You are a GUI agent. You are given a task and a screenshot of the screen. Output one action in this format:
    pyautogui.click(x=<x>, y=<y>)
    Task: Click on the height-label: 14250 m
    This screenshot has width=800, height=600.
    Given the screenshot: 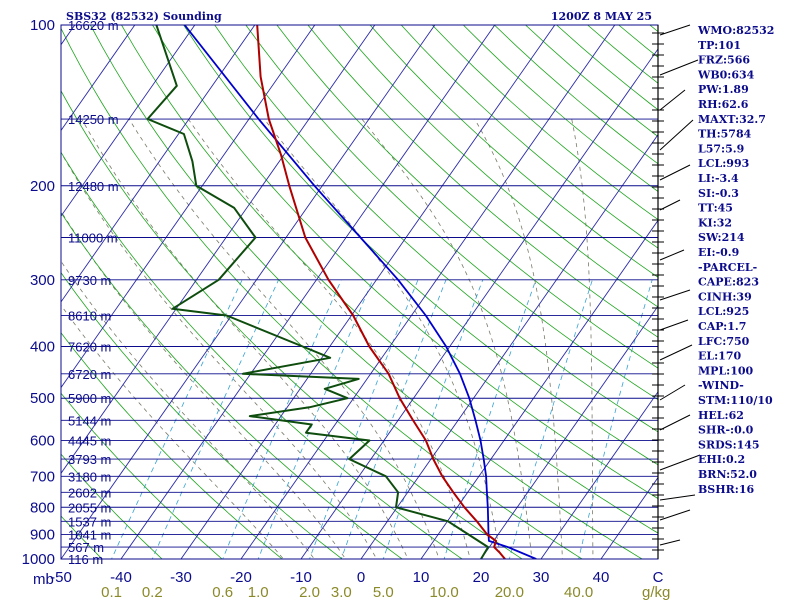 What is the action you would take?
    pyautogui.click(x=93, y=119)
    